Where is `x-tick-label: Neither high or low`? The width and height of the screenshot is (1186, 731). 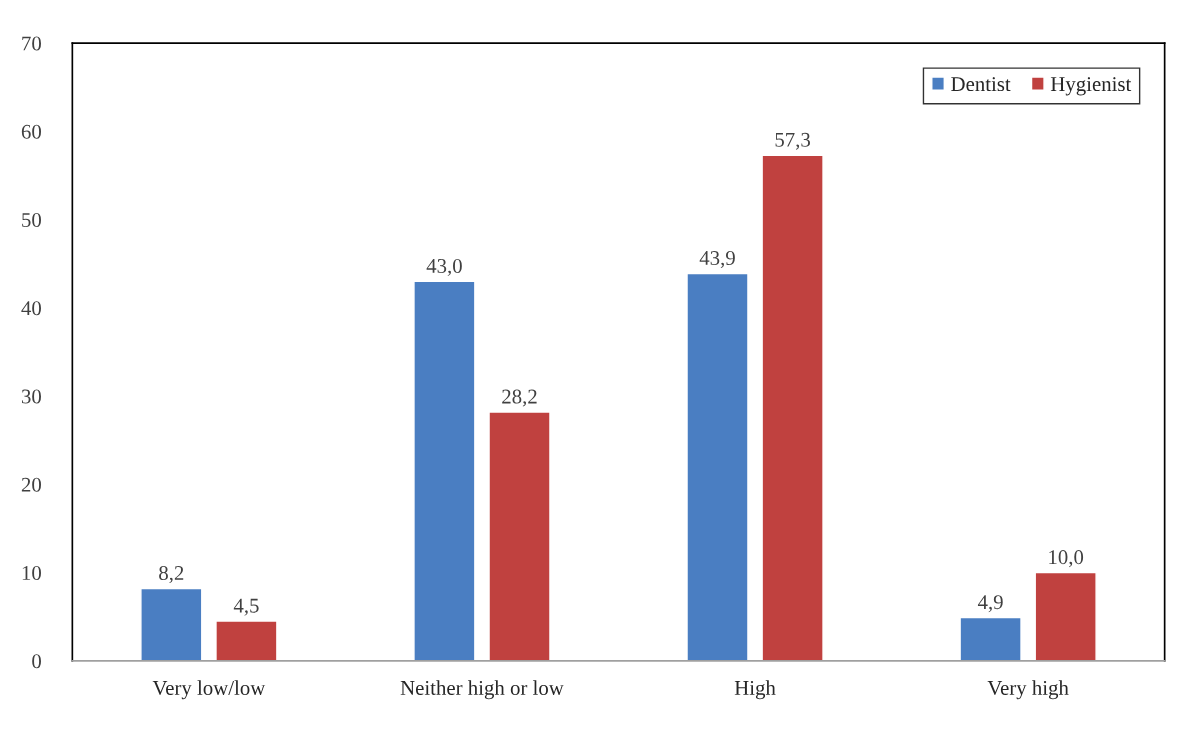 x-tick-label: Neither high or low is located at coordinates (482, 690).